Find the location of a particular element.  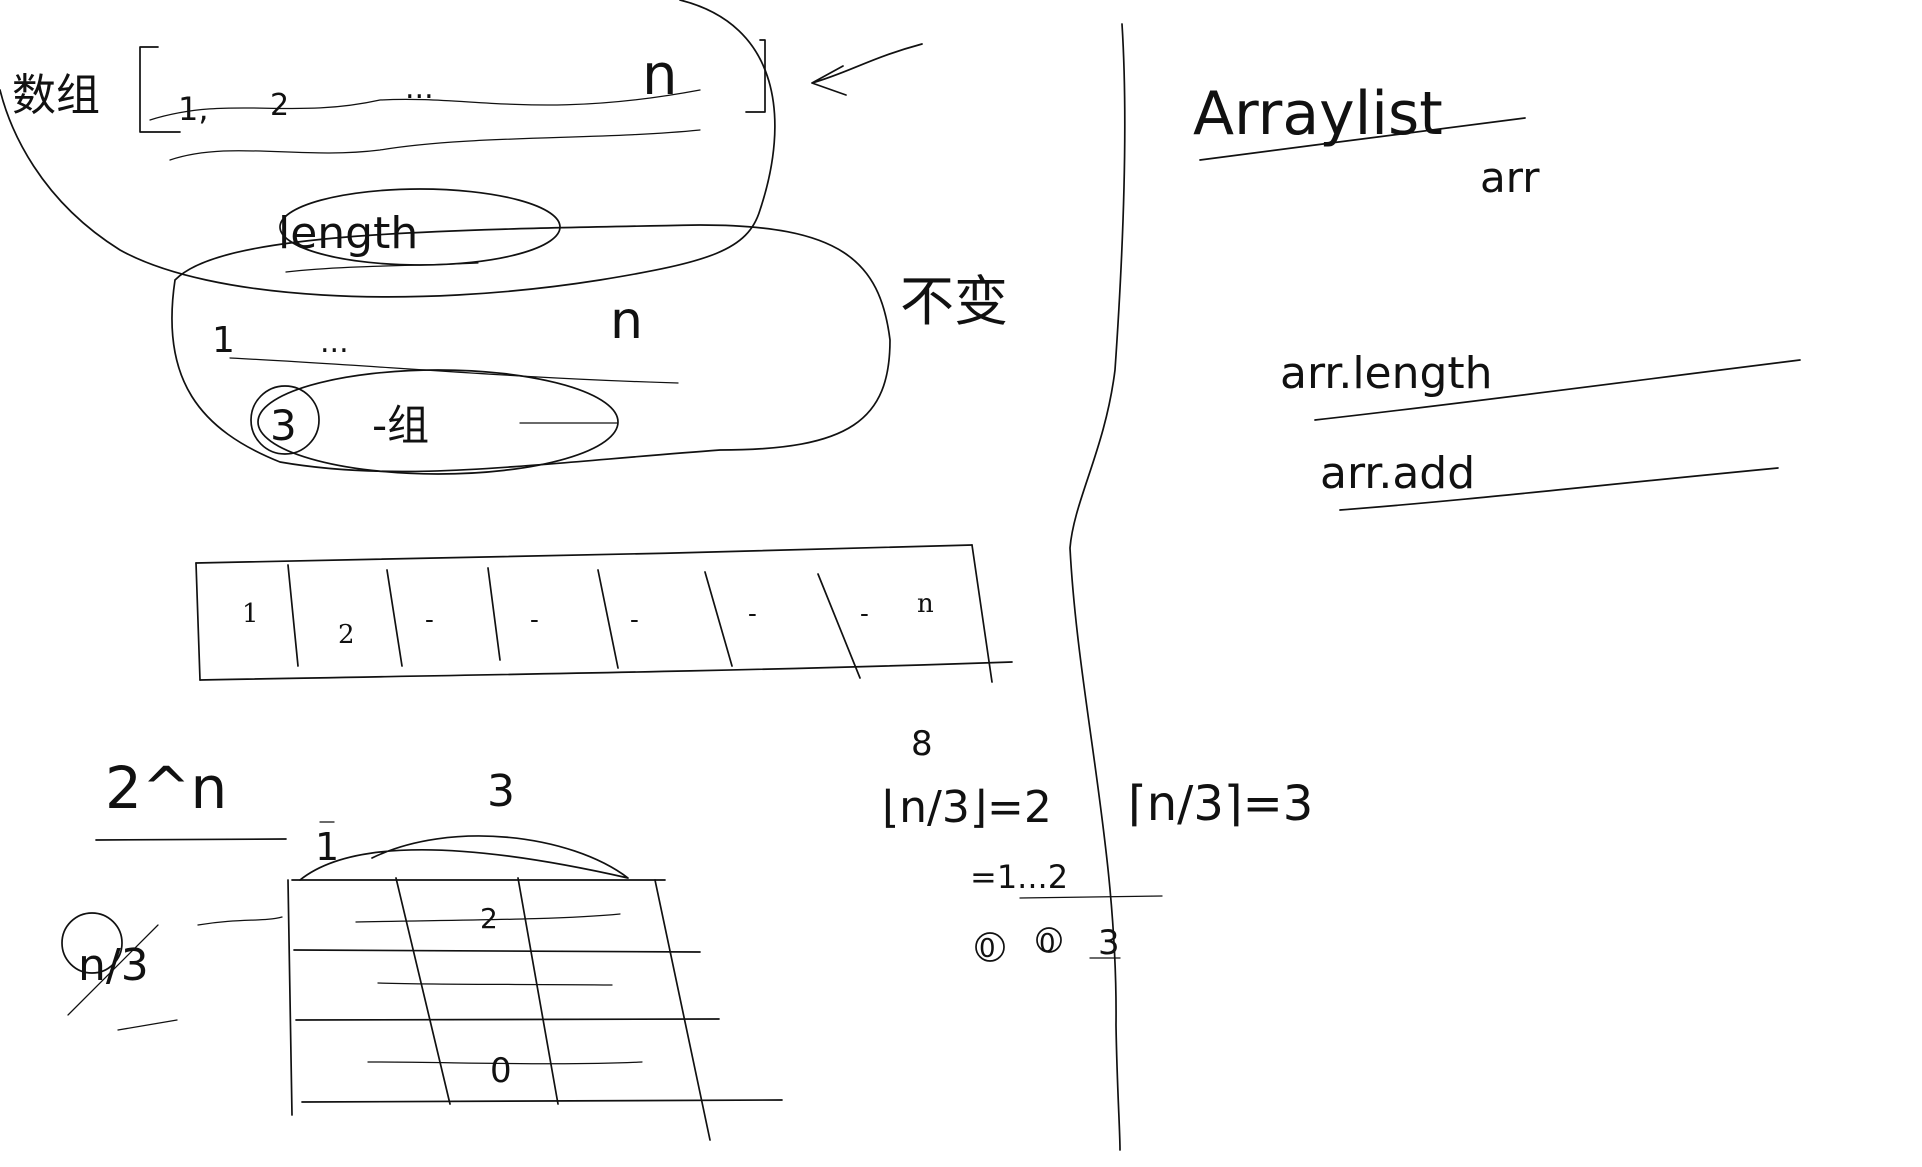

array-right-bracket is located at coordinates (755, 76).